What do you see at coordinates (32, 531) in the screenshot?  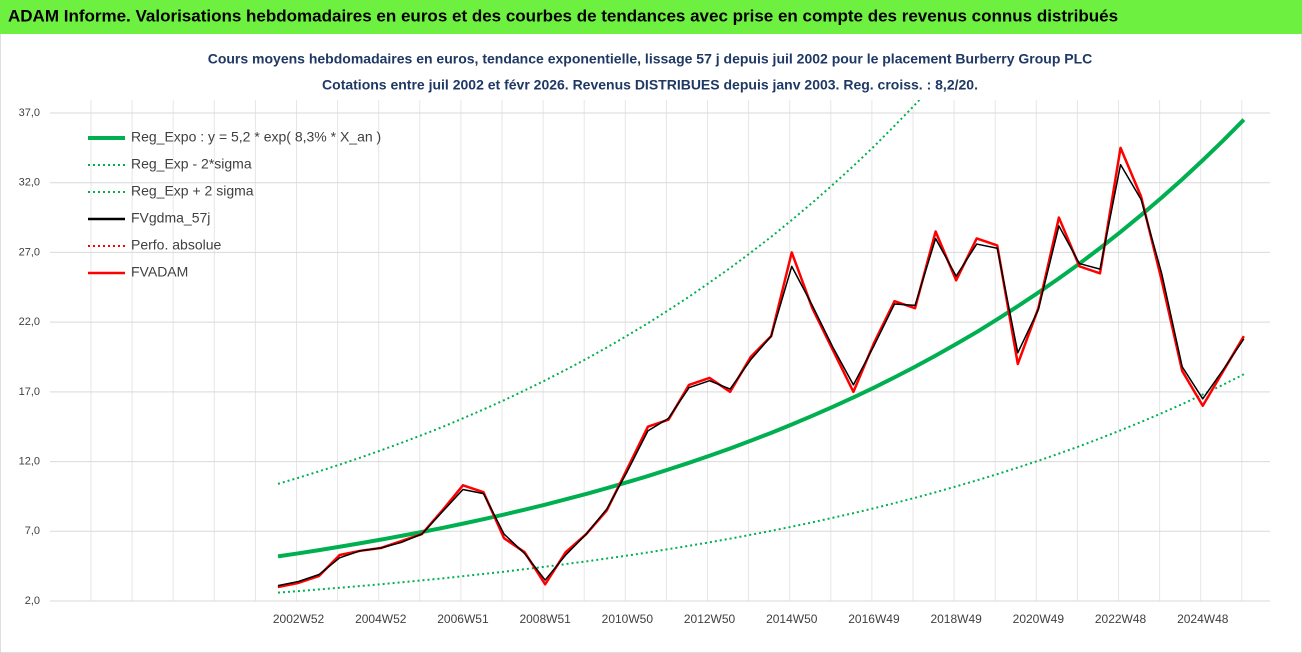 I see `y-tick-label: 7,0` at bounding box center [32, 531].